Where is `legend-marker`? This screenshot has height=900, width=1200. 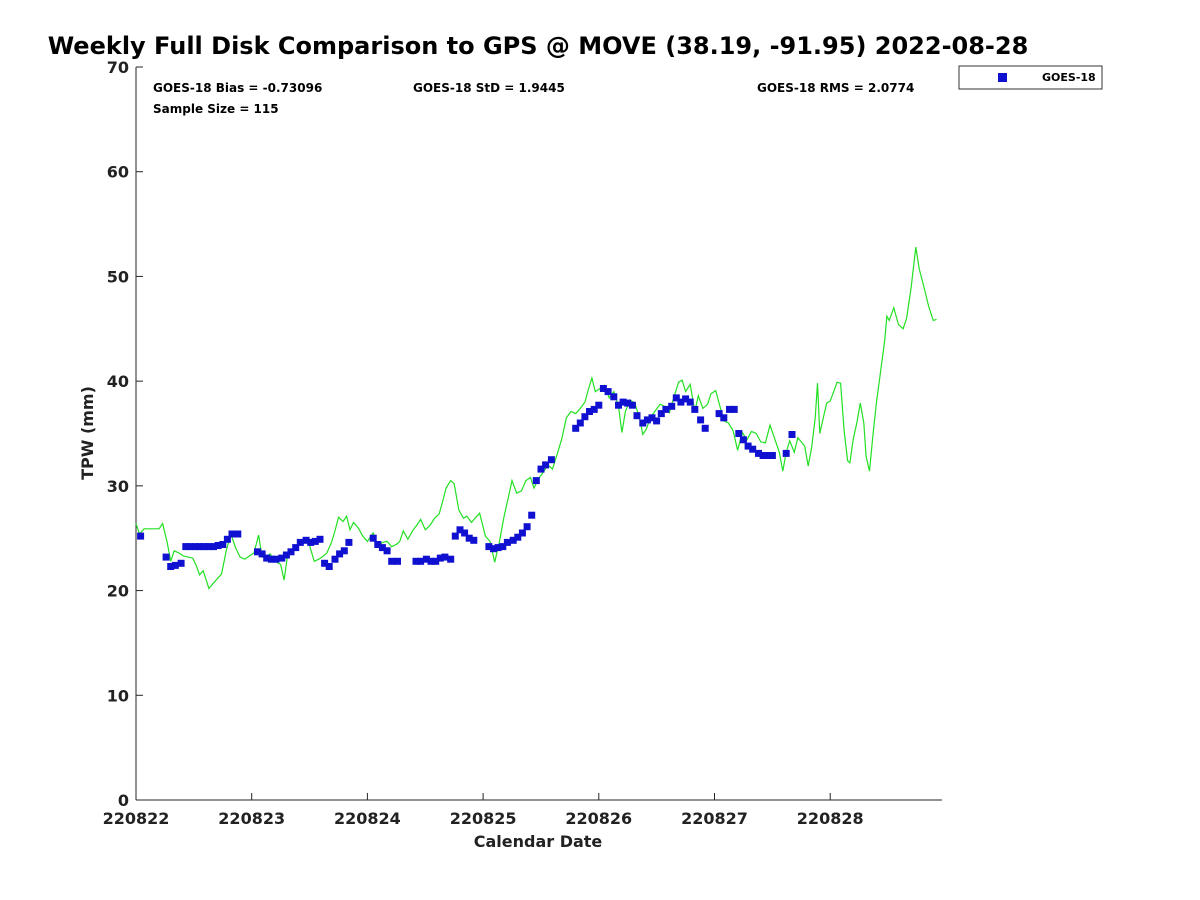 legend-marker is located at coordinates (1002, 77).